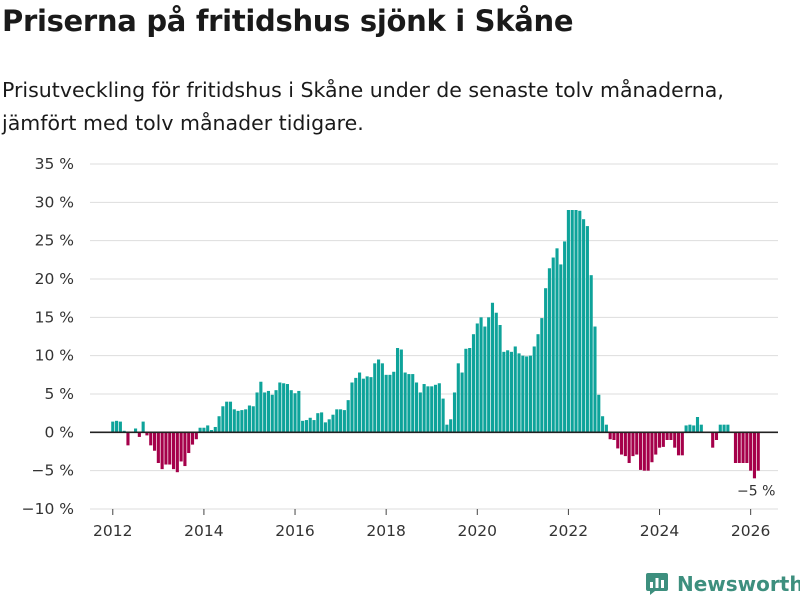 The image size is (800, 600). What do you see at coordinates (112, 531) in the screenshot?
I see `x-tick-label: 2012` at bounding box center [112, 531].